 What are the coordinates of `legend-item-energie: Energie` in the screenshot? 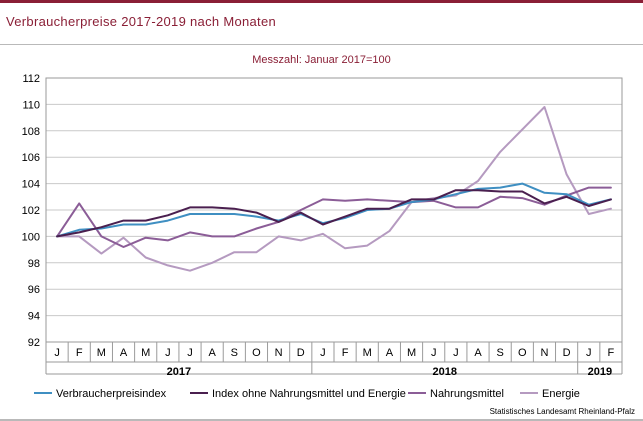 It's located at (550, 394).